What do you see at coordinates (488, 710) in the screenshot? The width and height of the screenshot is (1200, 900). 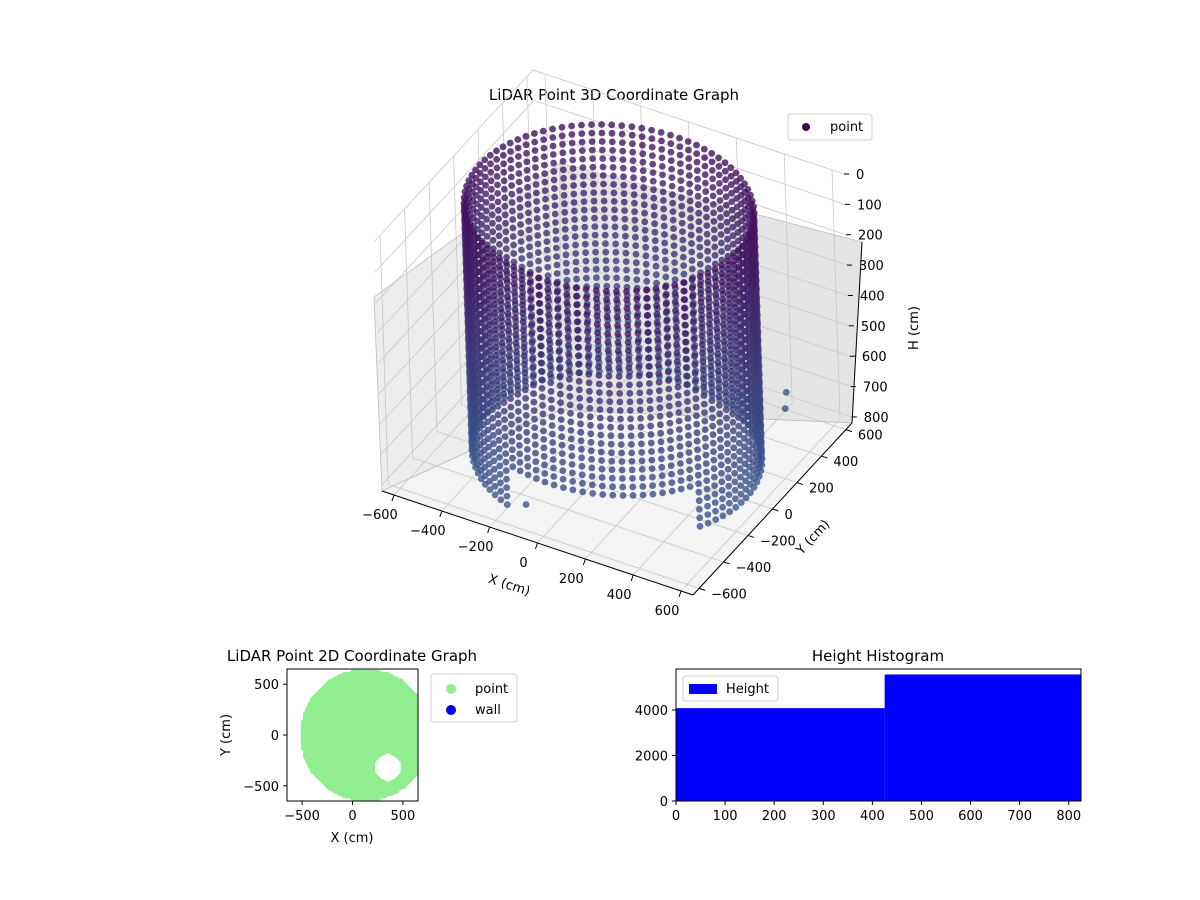 I see `legend-2d-label-wall: wall` at bounding box center [488, 710].